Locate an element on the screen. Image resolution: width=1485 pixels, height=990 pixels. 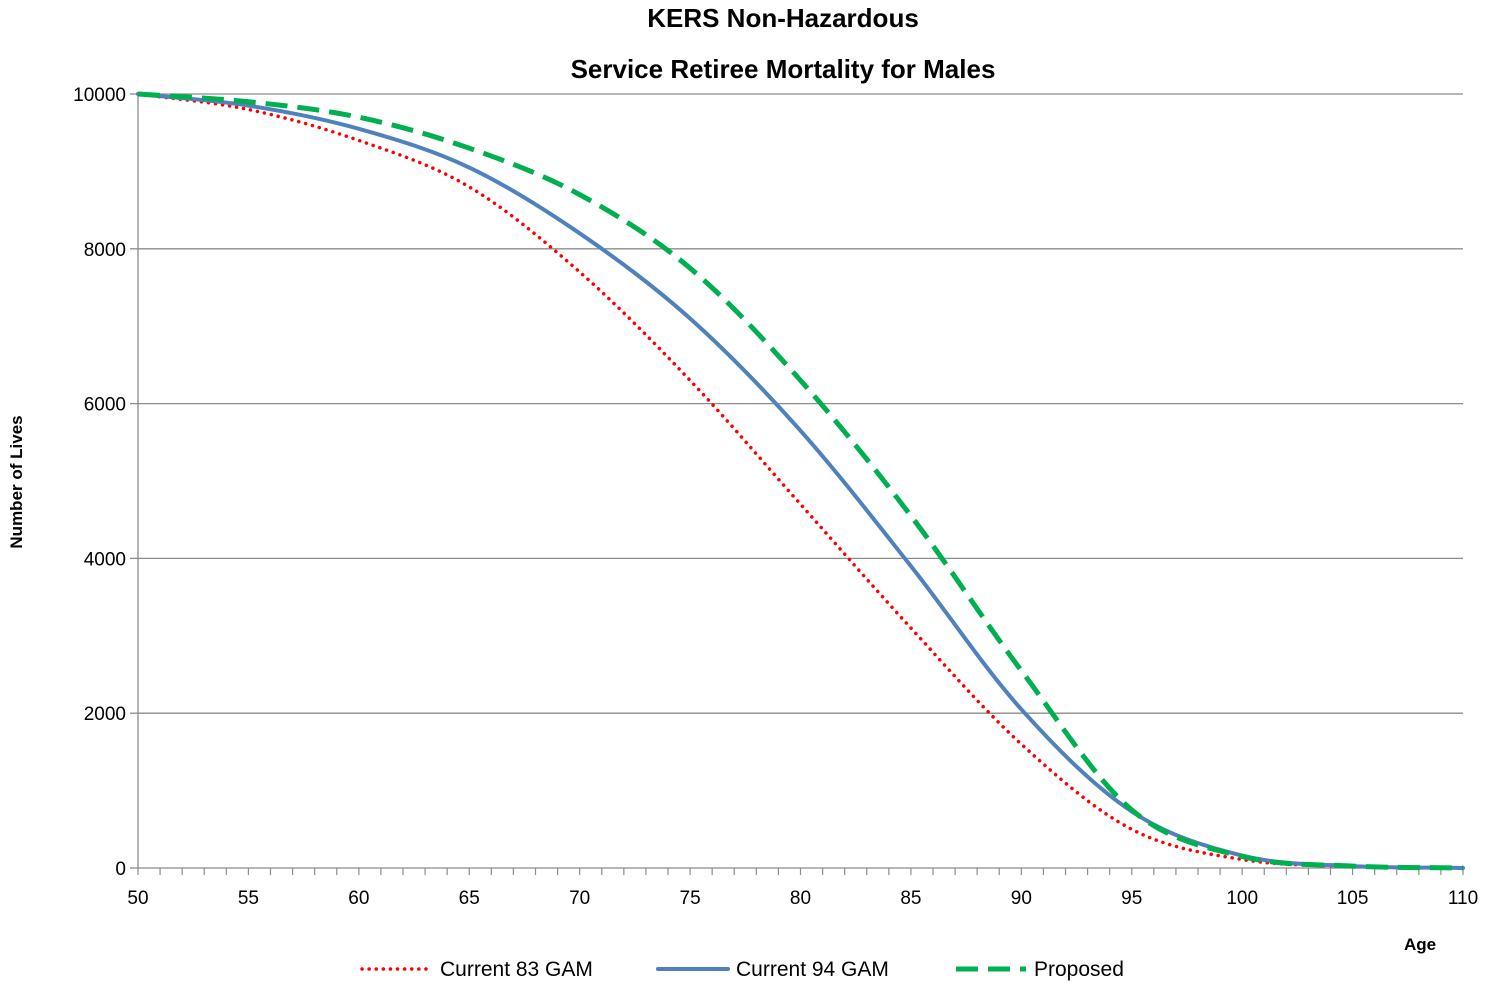
y-tick-label: 8000 is located at coordinates (105, 250).